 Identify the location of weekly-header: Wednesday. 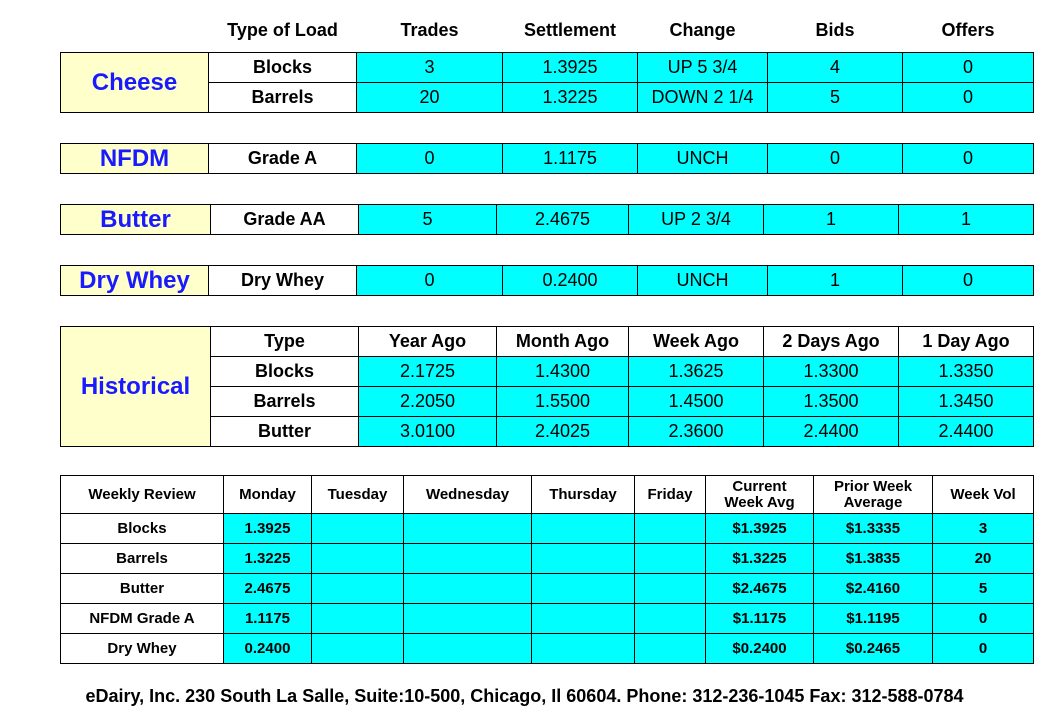
(467, 494).